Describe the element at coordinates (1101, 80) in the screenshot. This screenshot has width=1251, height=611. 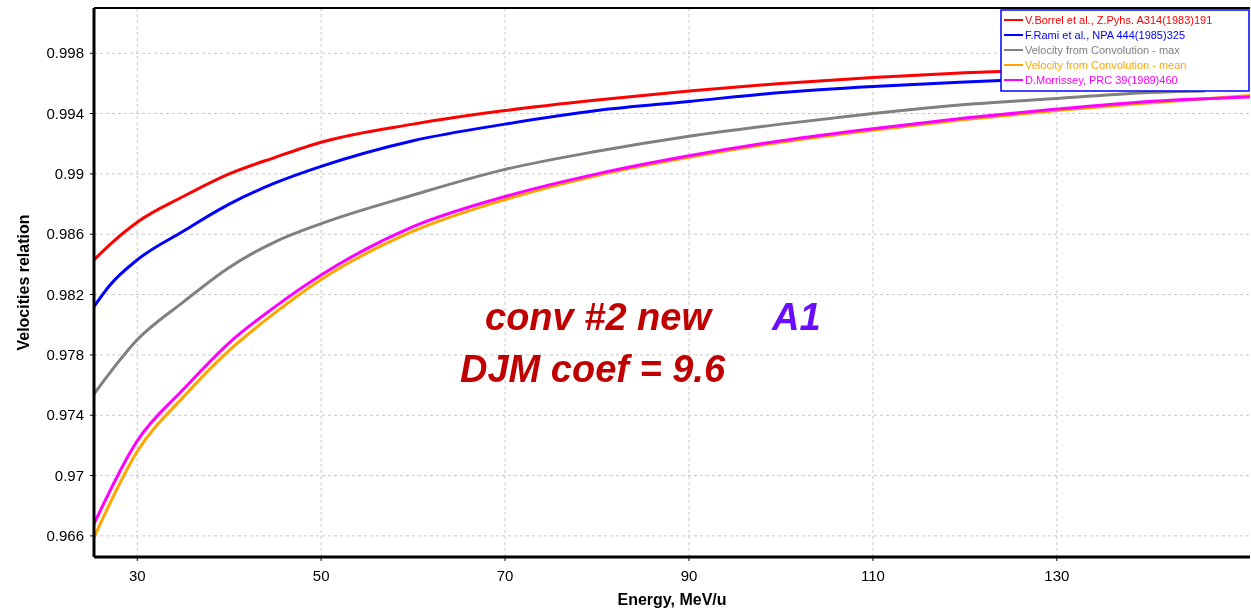
I see `legend-label: D.Morrissey, PRC 39(1989)460` at that location.